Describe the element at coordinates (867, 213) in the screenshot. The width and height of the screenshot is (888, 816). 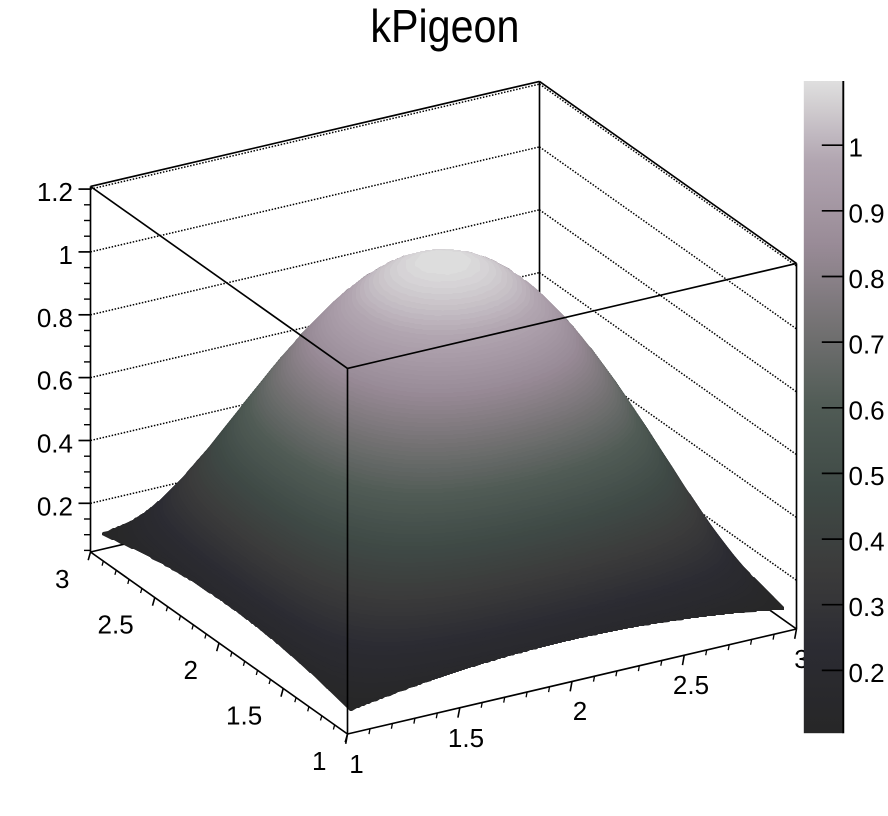
I see `svg-text: 0.9` at that location.